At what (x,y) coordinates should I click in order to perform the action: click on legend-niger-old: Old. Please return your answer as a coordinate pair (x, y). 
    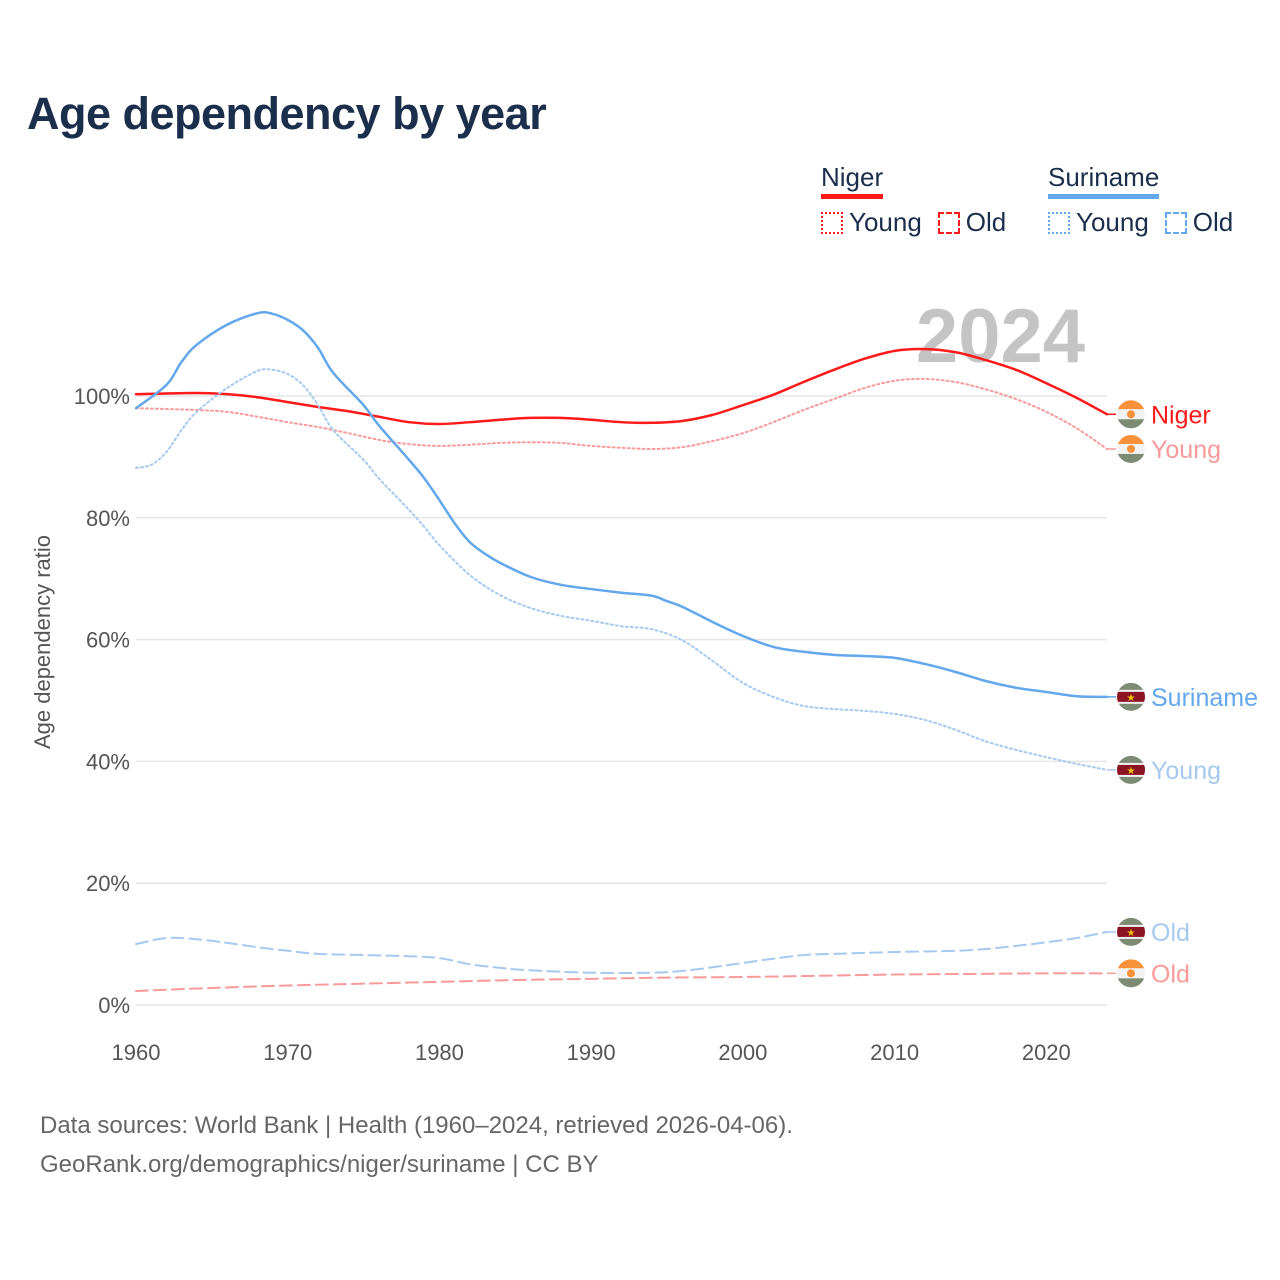
    Looking at the image, I should click on (972, 222).